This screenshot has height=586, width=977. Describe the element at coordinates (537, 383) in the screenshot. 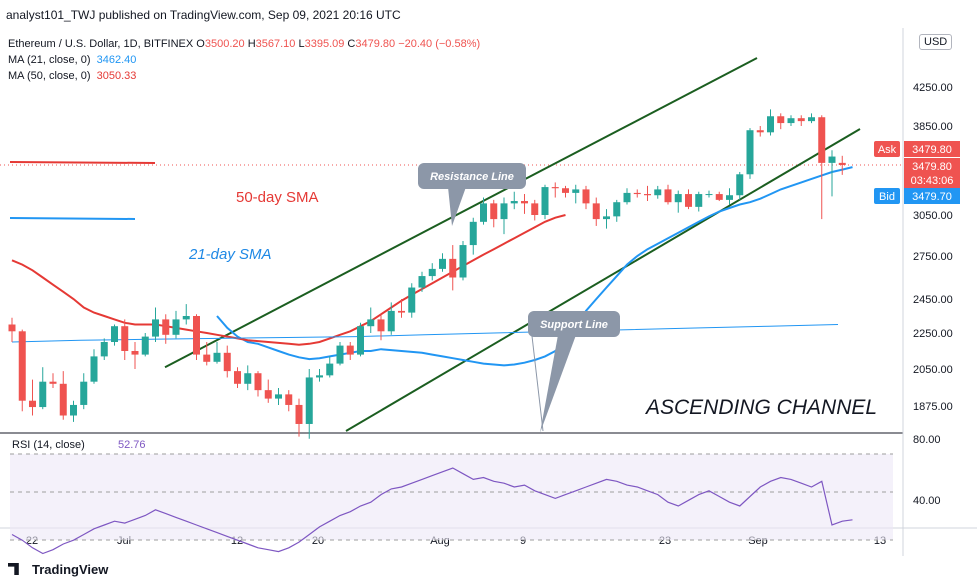

I see `support-callout-leader` at that location.